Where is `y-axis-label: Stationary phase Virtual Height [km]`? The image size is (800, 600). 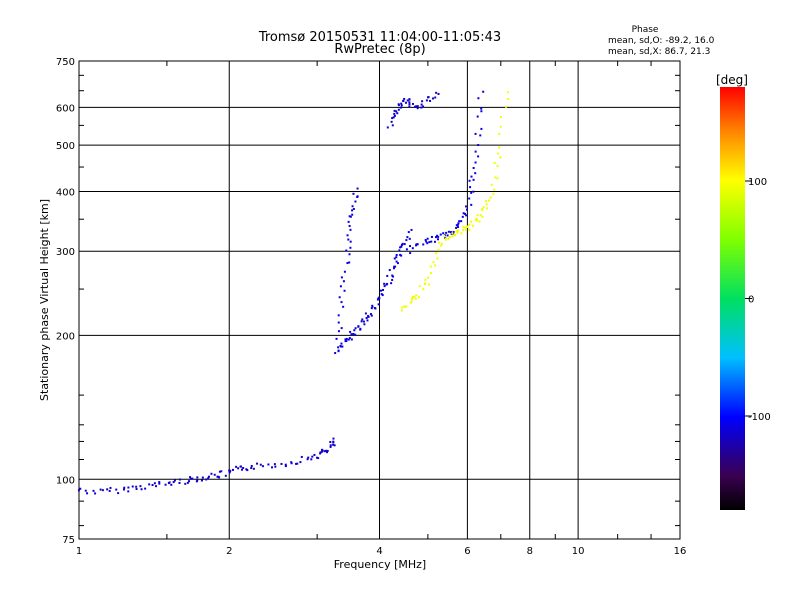
y-axis-label: Stationary phase Virtual Height [km] is located at coordinates (44, 300).